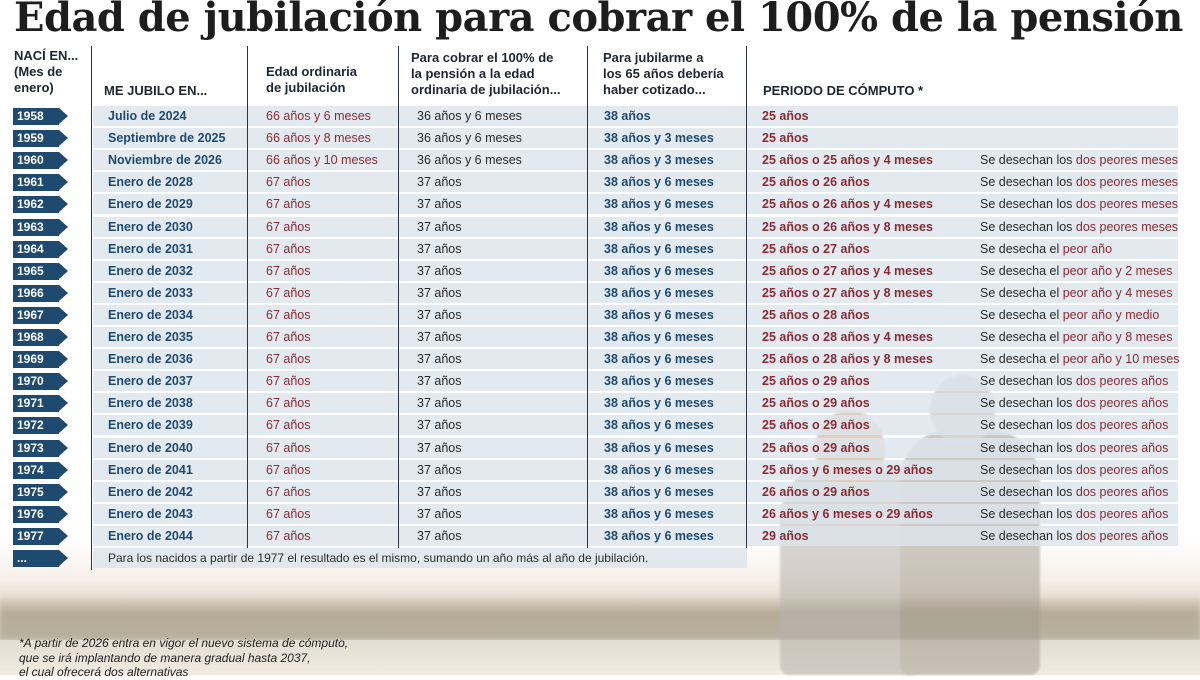 This screenshot has width=1200, height=680. Describe the element at coordinates (150, 359) in the screenshot. I see `retirement-date: Enero de 2036` at that location.